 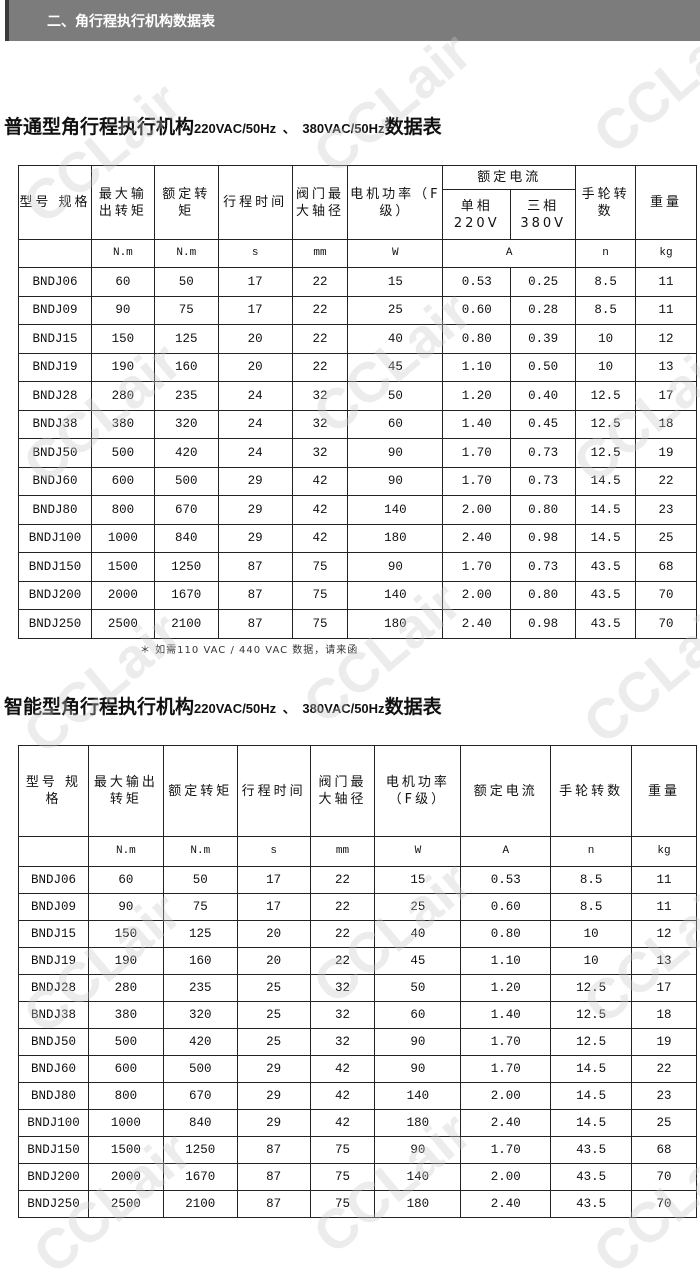 What do you see at coordinates (200, 1096) in the screenshot?
I see `value-cell: 670` at bounding box center [200, 1096].